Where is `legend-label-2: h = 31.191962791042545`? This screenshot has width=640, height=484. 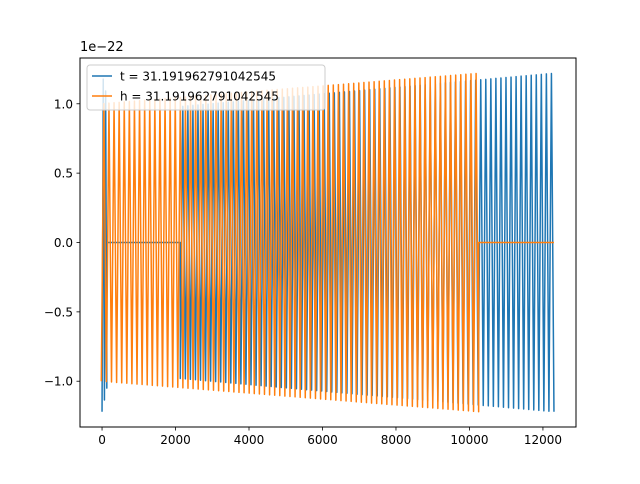 legend-label-2: h = 31.191962791042545 is located at coordinates (199, 97).